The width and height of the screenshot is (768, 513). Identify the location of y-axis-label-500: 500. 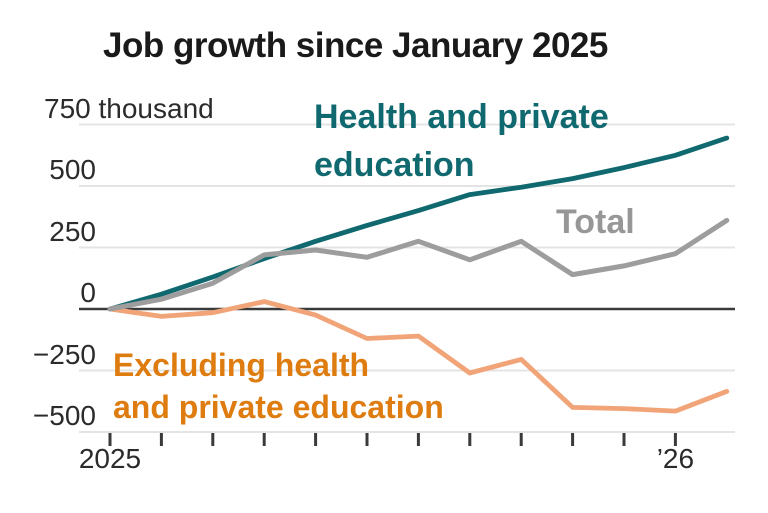
(72, 169).